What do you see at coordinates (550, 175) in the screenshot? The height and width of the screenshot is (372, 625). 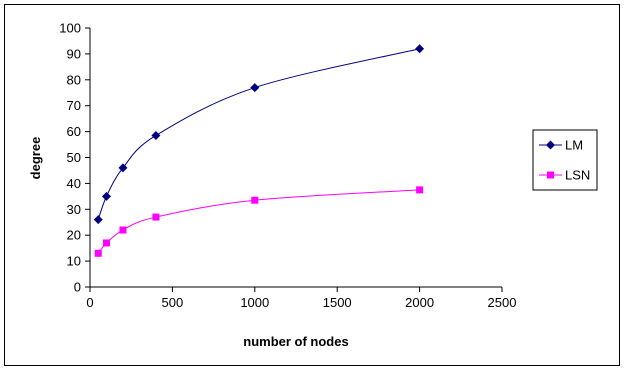 I see `legend-marker-lsn` at bounding box center [550, 175].